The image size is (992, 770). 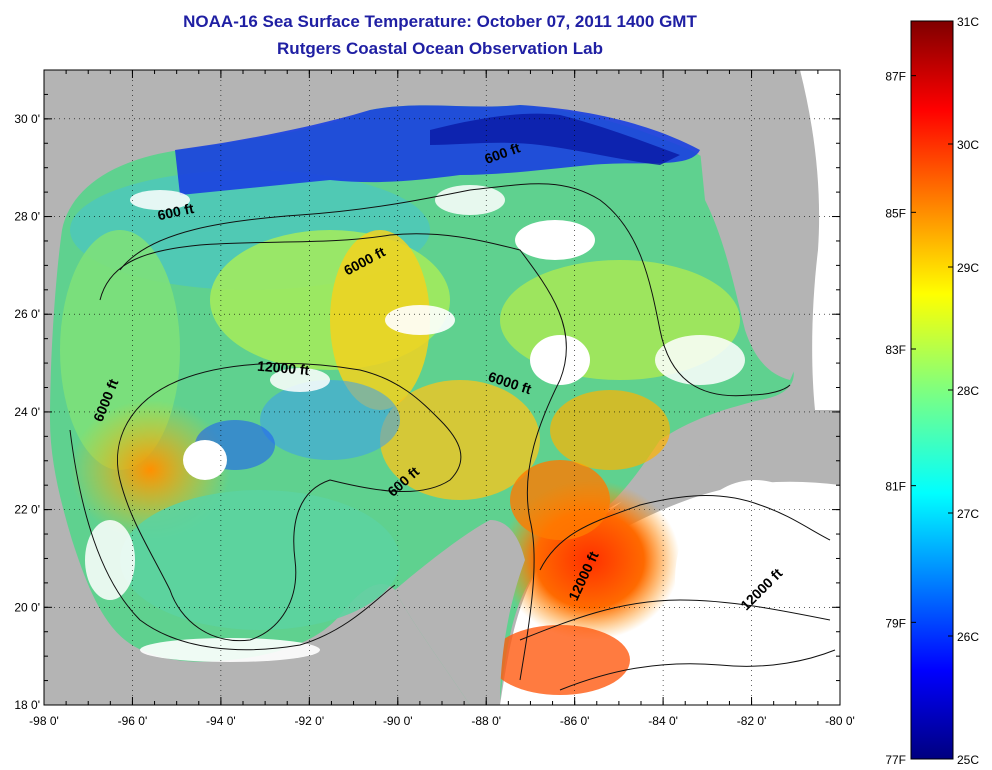 What do you see at coordinates (284, 368) in the screenshot?
I see `contour-label: 12000 ft` at bounding box center [284, 368].